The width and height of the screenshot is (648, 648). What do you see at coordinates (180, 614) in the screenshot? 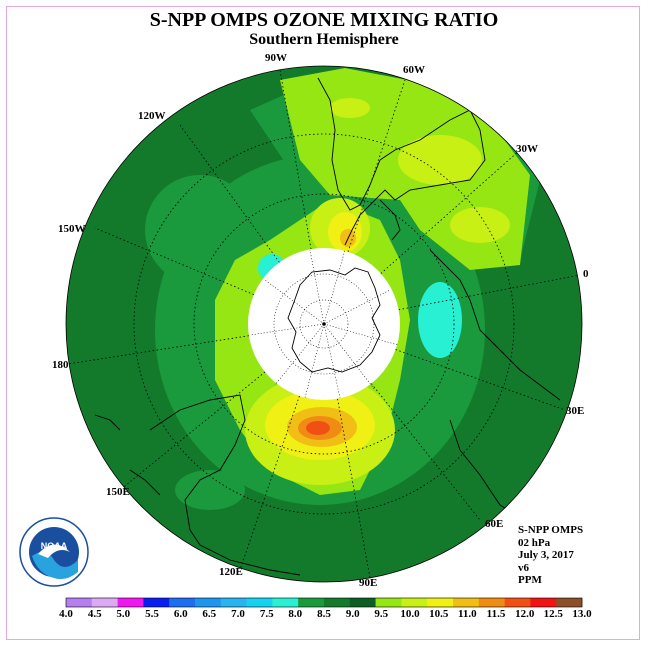
I see `colorbar-tick-label: 6.0` at bounding box center [180, 614].